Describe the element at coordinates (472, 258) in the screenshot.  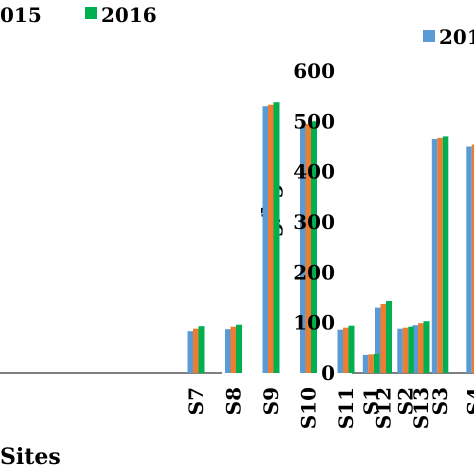
I see `bar-right-s4-2015` at that location.